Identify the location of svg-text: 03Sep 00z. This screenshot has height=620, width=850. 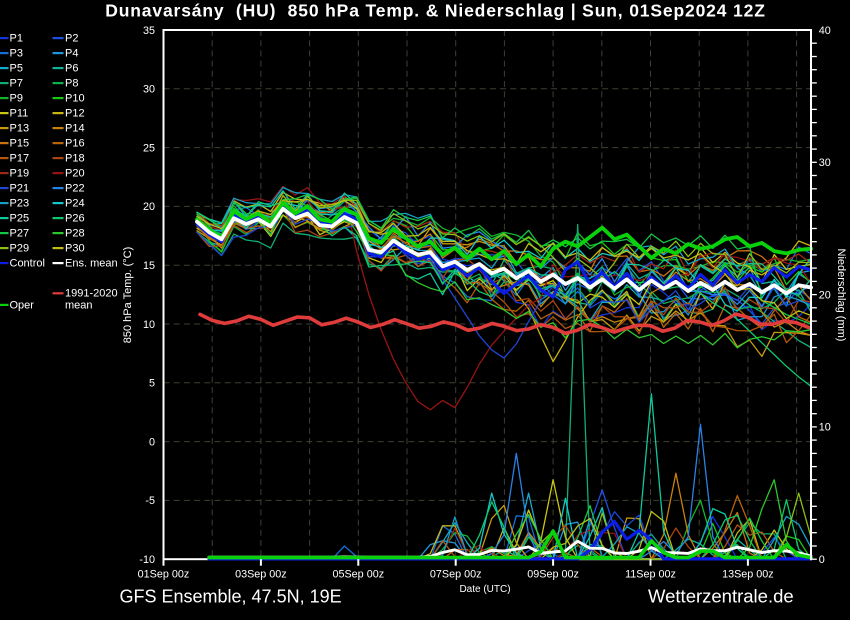
(261, 575).